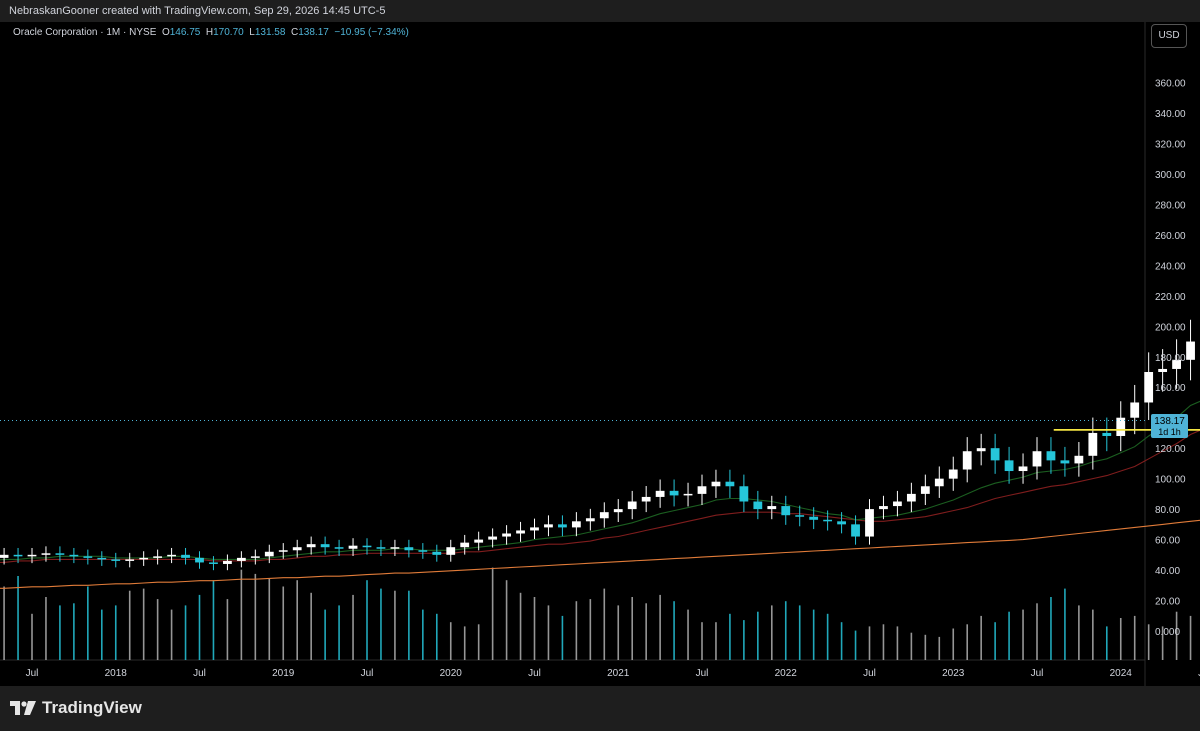  I want to click on tradingview-logo: TradingView, so click(76, 708).